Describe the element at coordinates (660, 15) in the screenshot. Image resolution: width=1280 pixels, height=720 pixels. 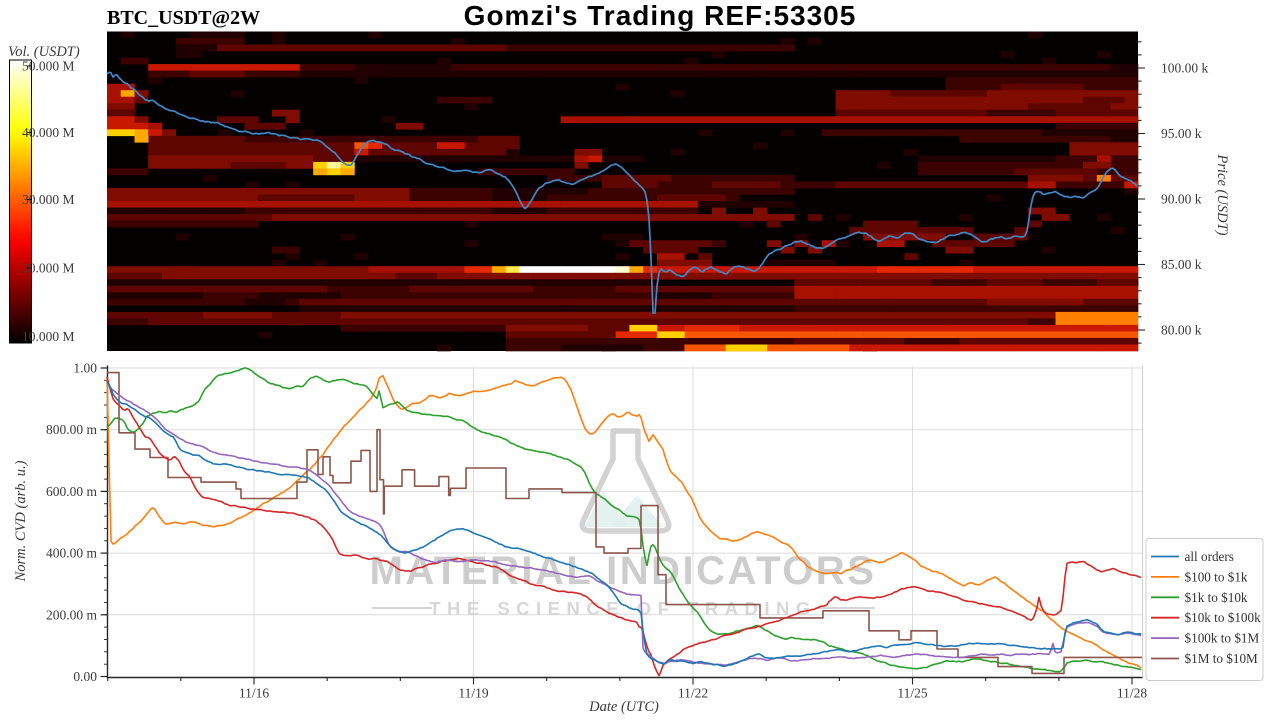
I see `svg-text: Gomzi's Trading REF:53305` at that location.